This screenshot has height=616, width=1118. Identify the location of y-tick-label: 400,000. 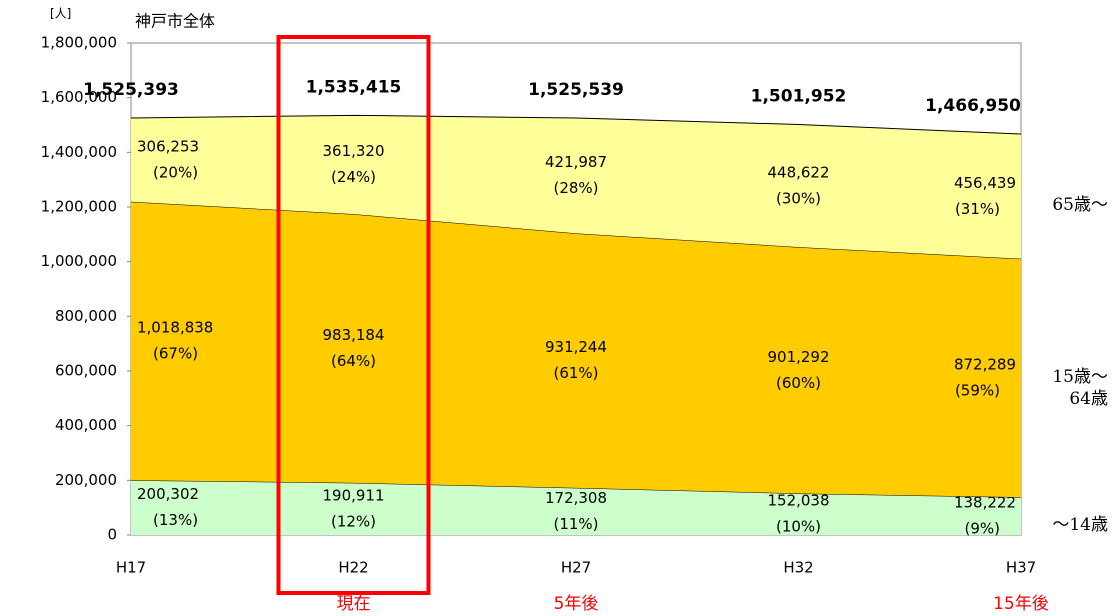
(86, 425).